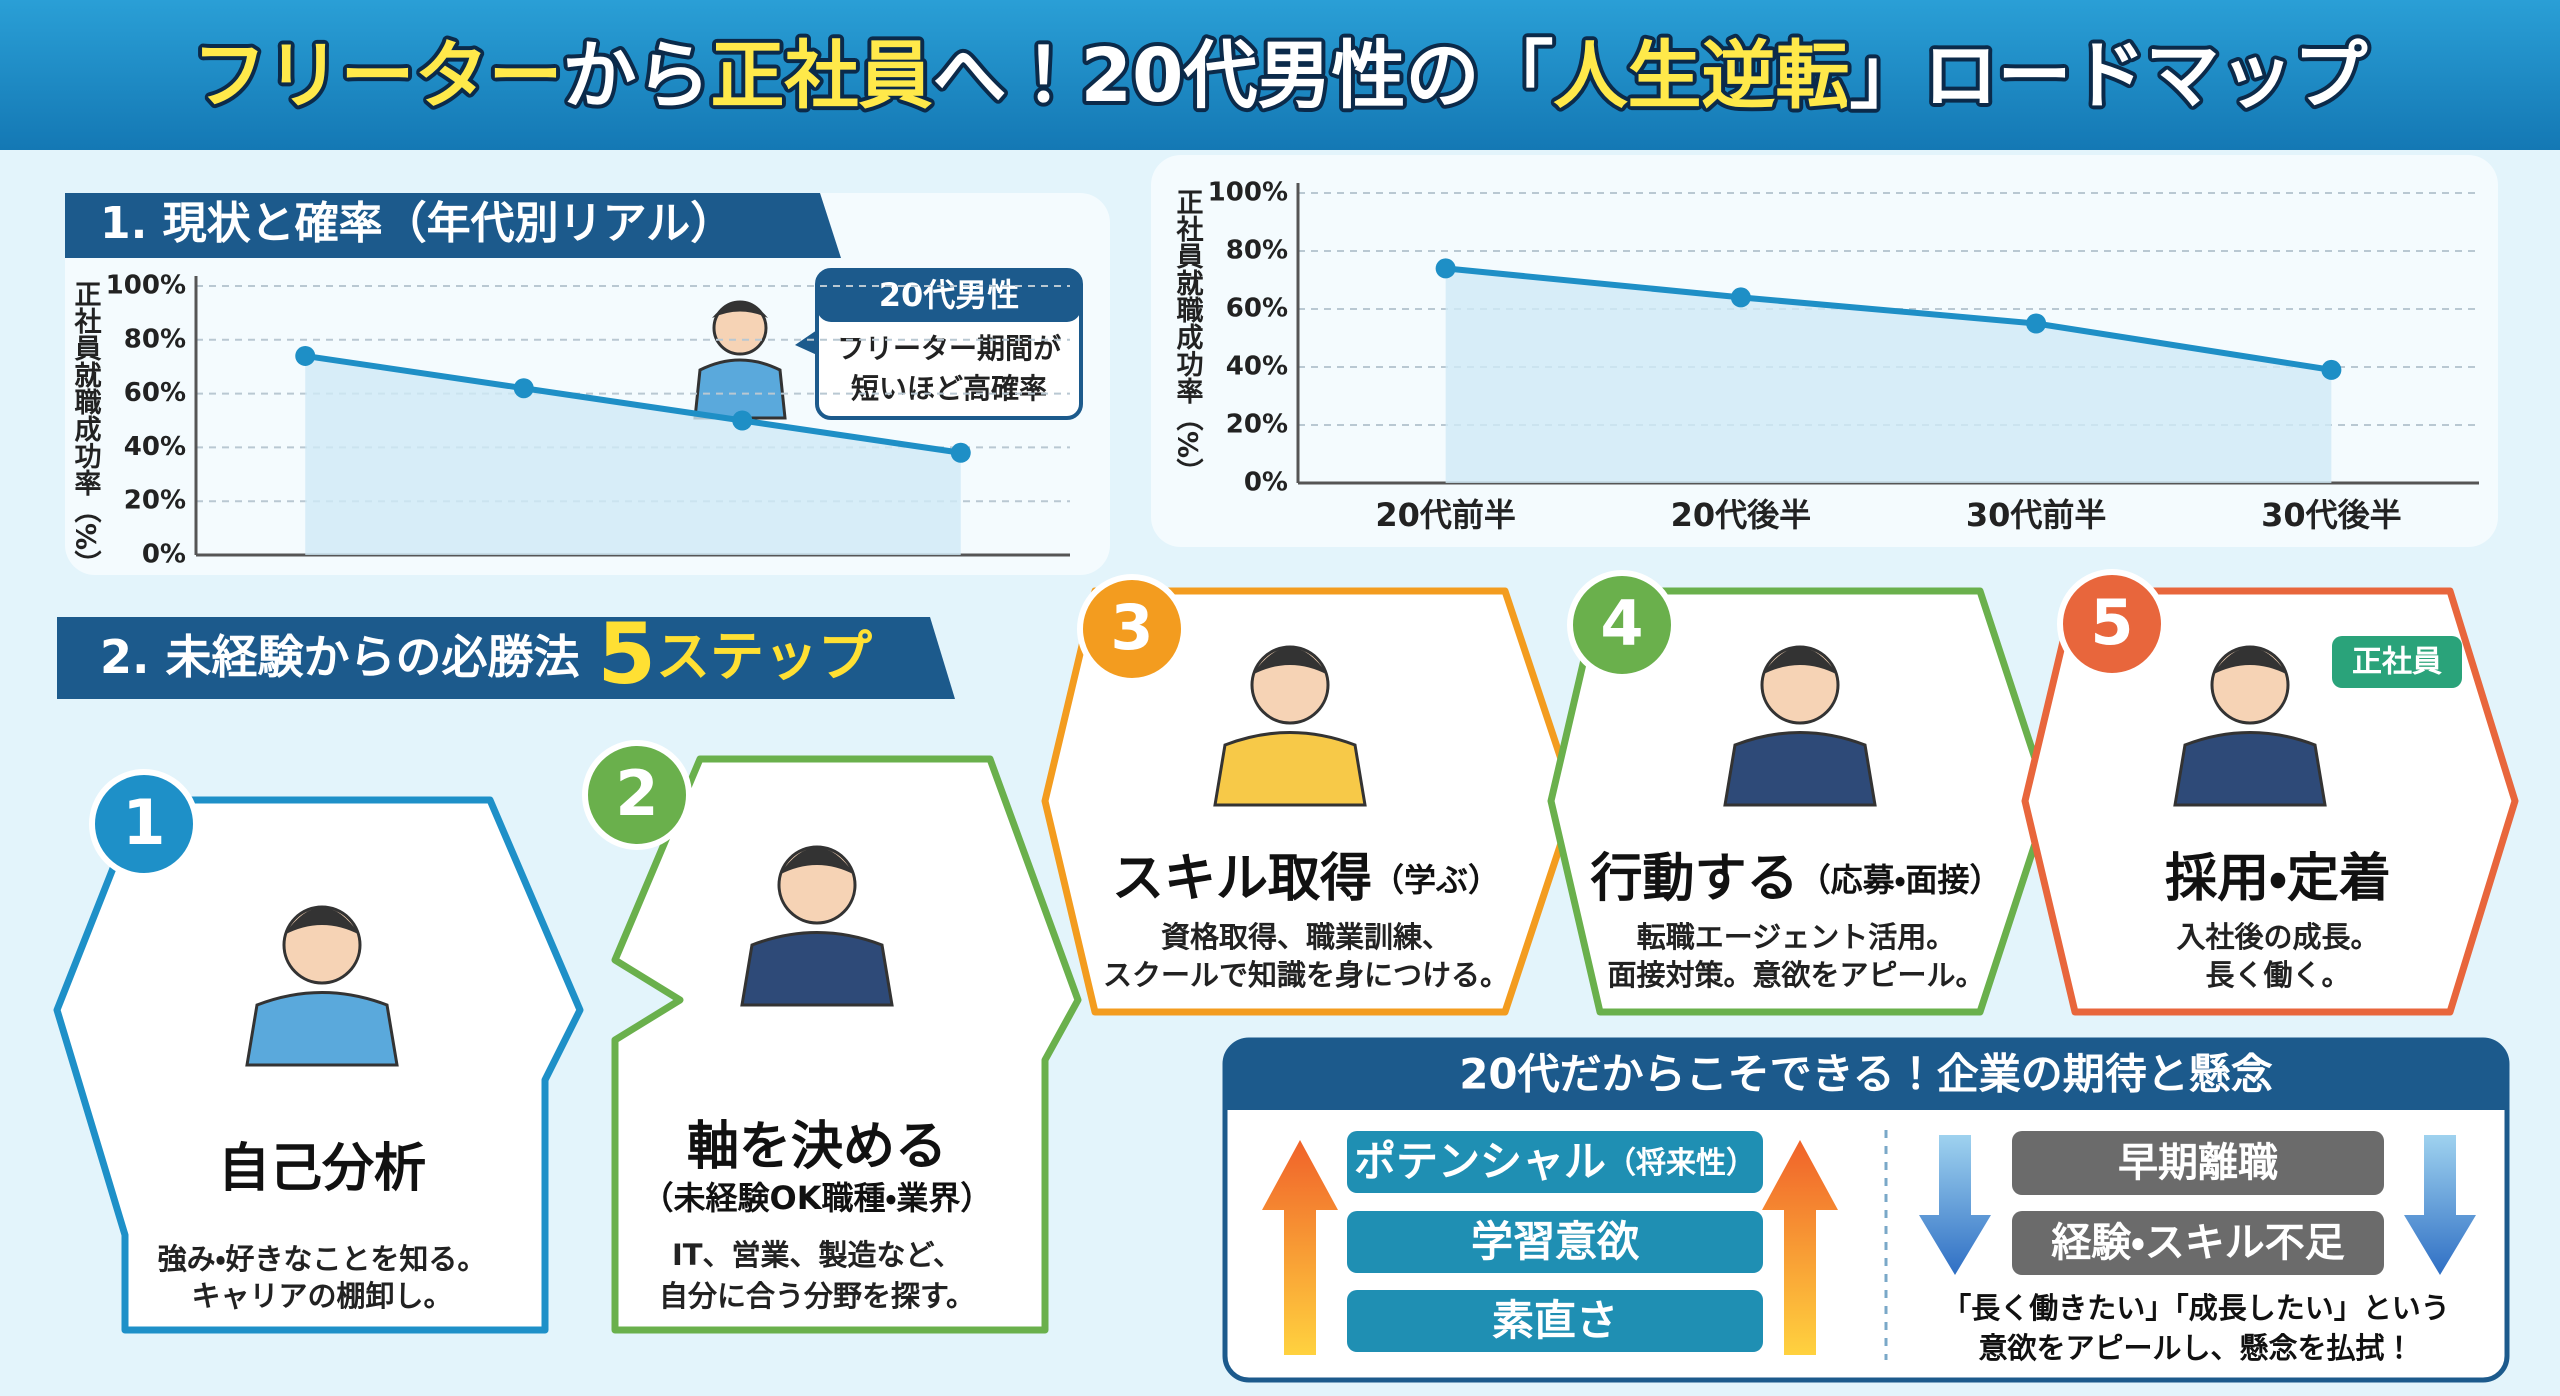  I want to click on y-tick-label: 40%, so click(155, 447).